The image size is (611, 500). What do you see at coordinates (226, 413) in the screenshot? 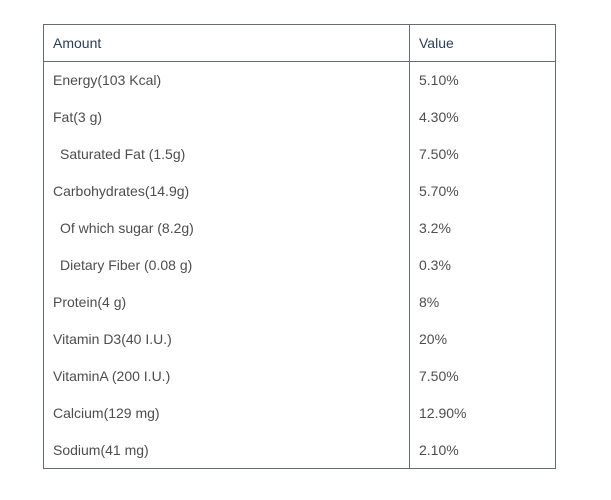
I see `amount-cell: Calcium(129 mg)` at bounding box center [226, 413].